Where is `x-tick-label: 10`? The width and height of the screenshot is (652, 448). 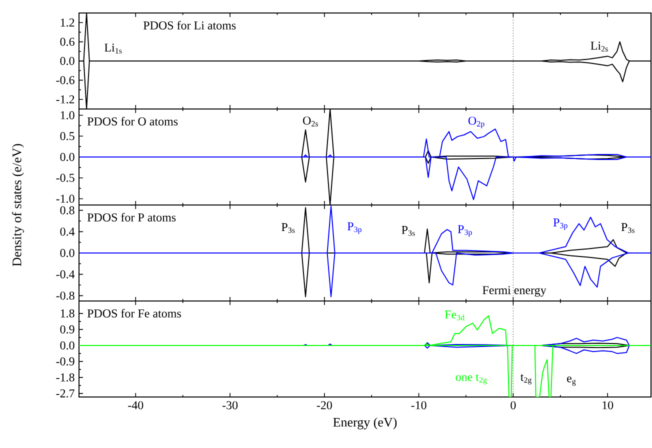 x-tick-label: 10 is located at coordinates (608, 405).